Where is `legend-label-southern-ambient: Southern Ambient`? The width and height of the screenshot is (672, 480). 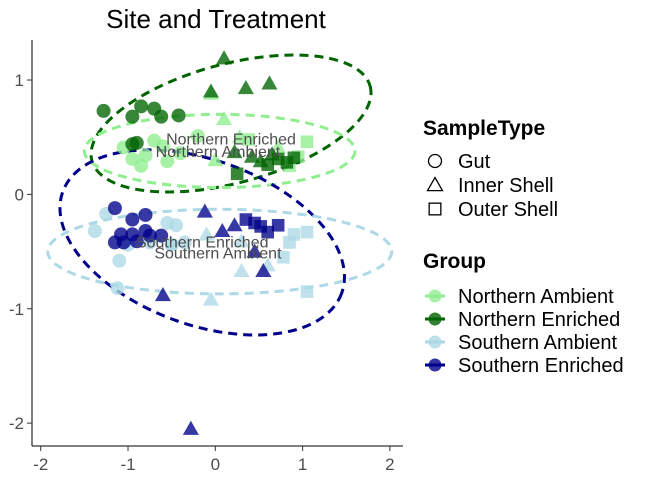
legend-label-southern-ambient: Southern Ambient is located at coordinates (537, 343).